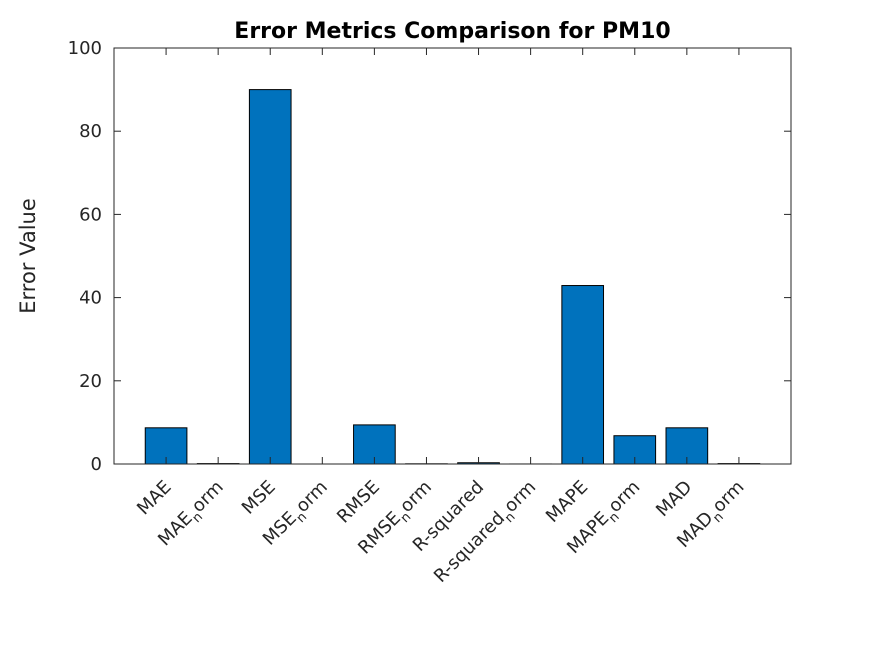  What do you see at coordinates (85, 48) in the screenshot?
I see `y-tick-label: 100` at bounding box center [85, 48].